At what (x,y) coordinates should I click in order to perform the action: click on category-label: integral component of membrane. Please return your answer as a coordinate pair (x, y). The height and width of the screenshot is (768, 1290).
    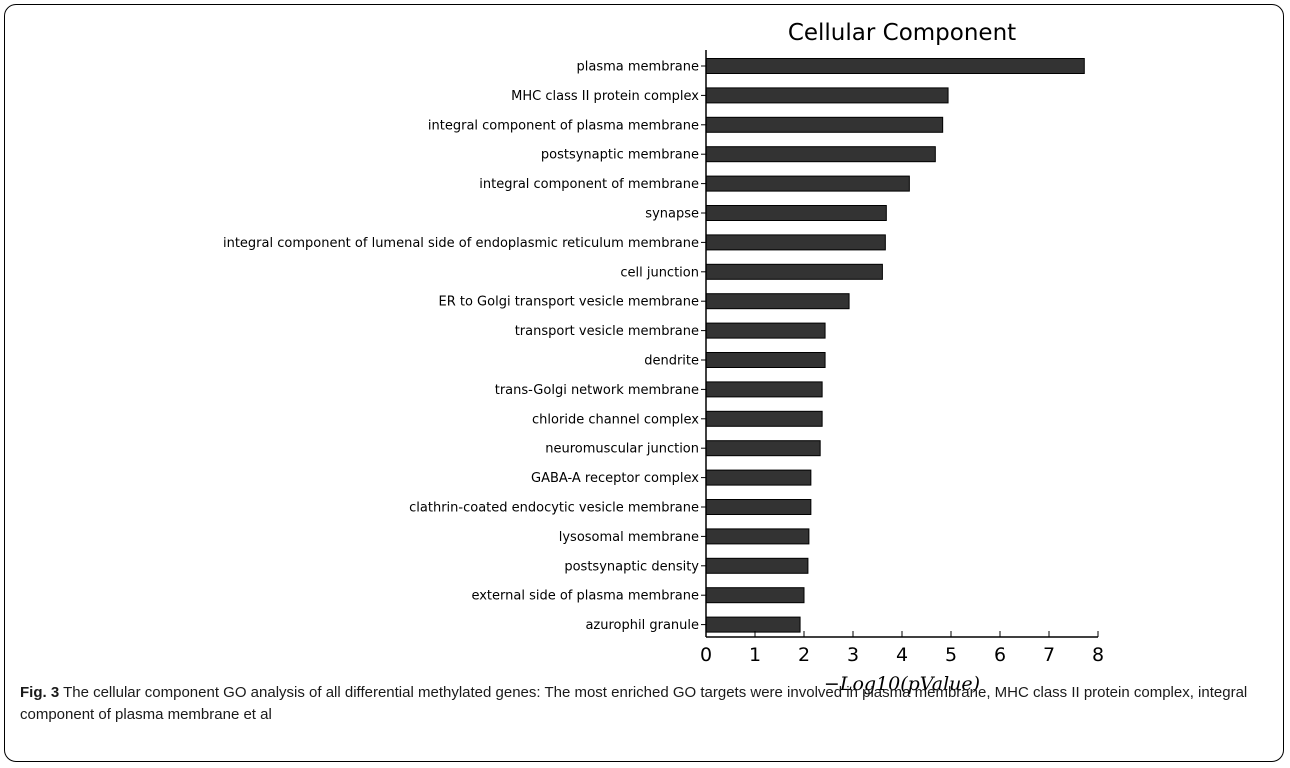
    Looking at the image, I should click on (589, 184).